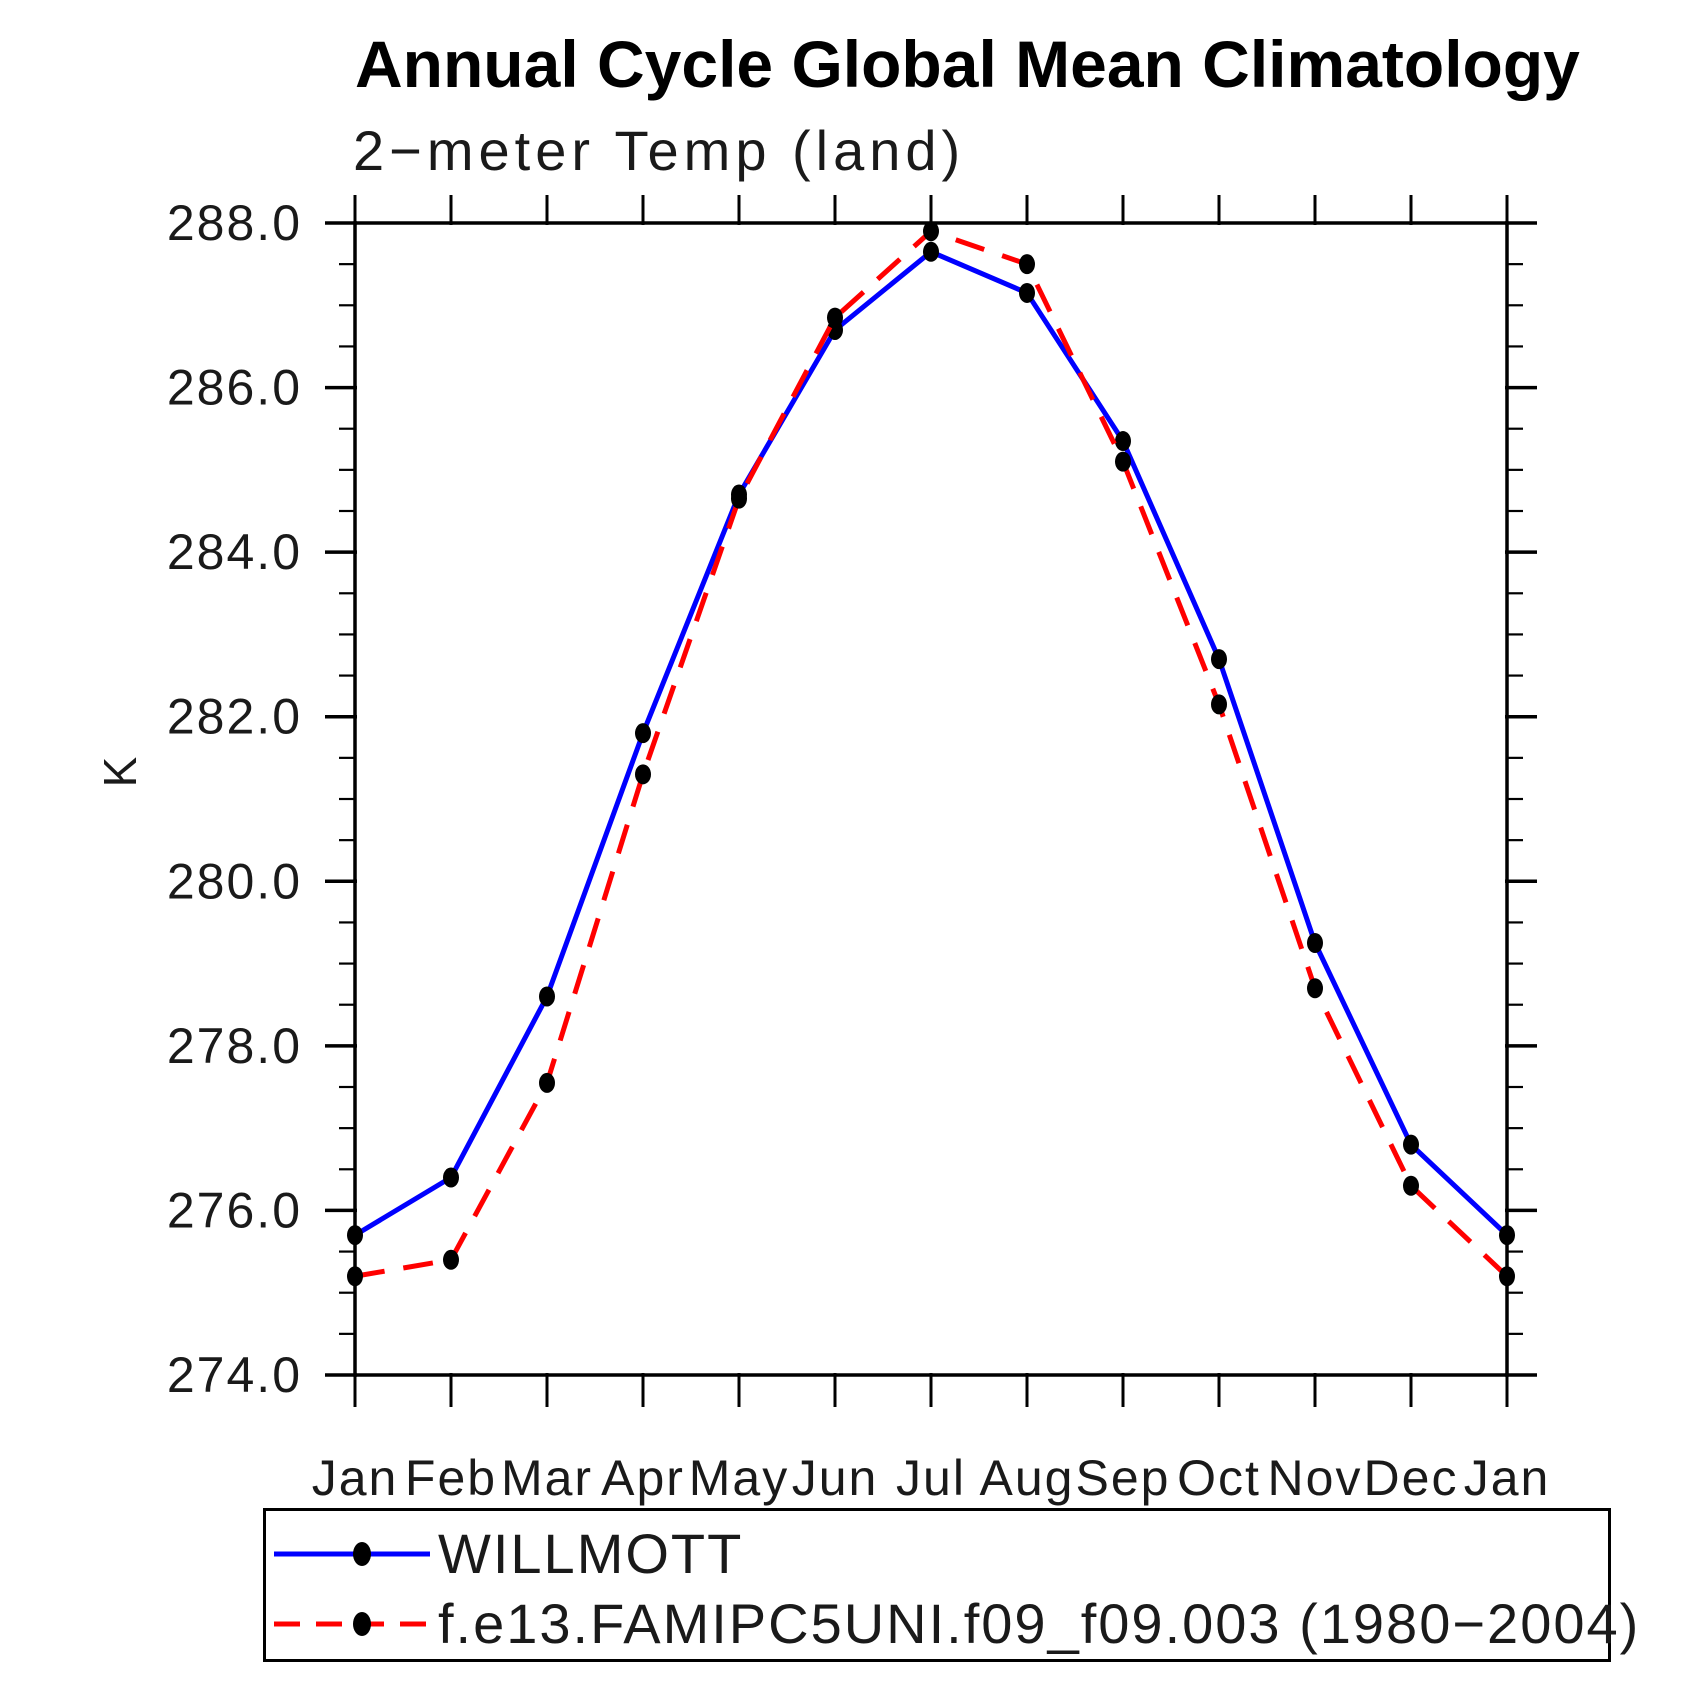  Describe the element at coordinates (234, 881) in the screenshot. I see `y-axis-tick-label: 280.0` at that location.